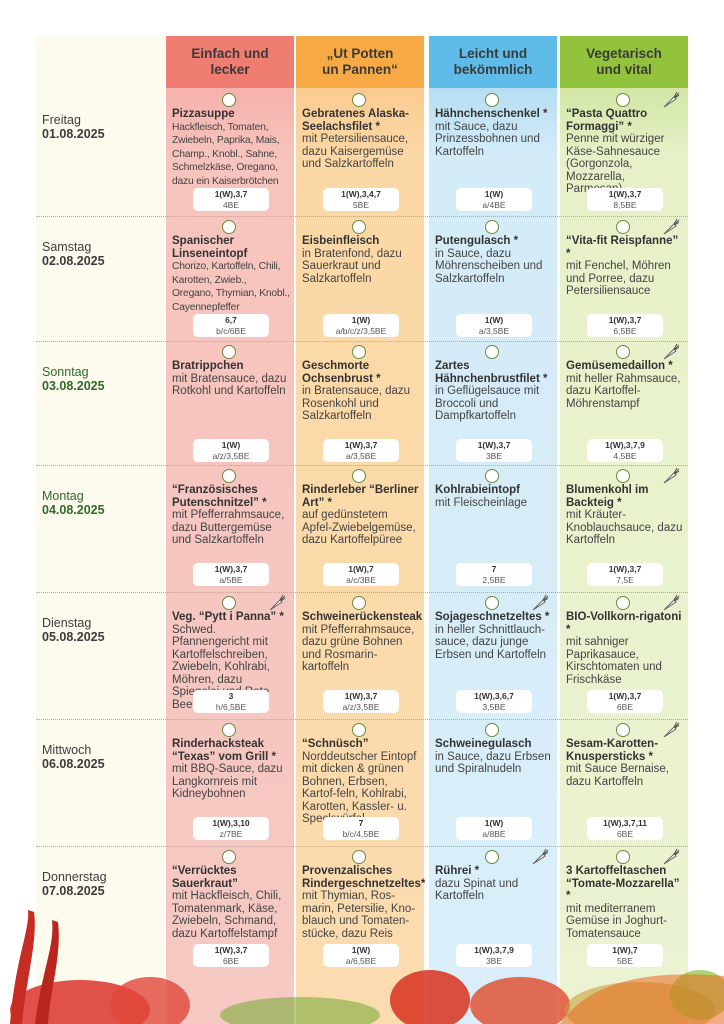 The image size is (724, 1024). What do you see at coordinates (67, 623) in the screenshot?
I see `day-name: Dienstag` at bounding box center [67, 623].